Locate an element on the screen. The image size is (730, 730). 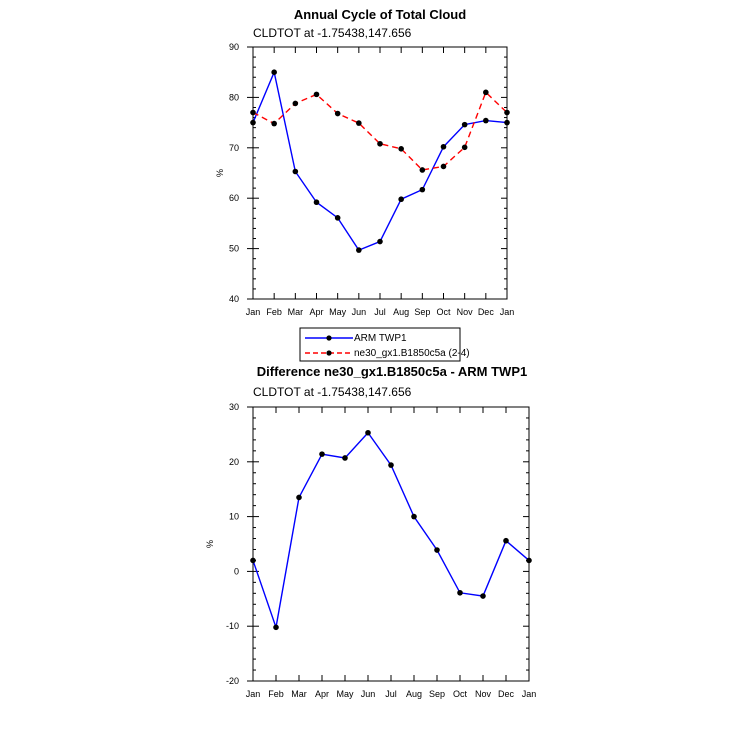
y-tick-label: 80 is located at coordinates (234, 97).